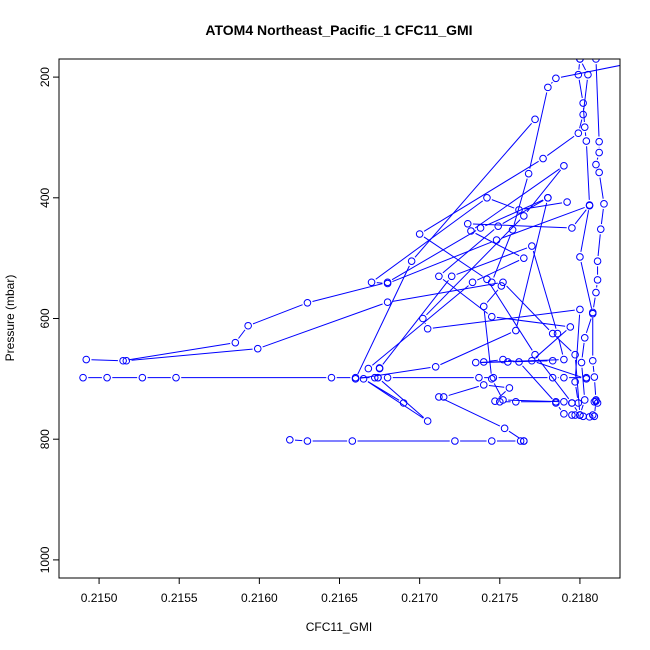  I want to click on x-tick-label: 0.2150, so click(99, 598).